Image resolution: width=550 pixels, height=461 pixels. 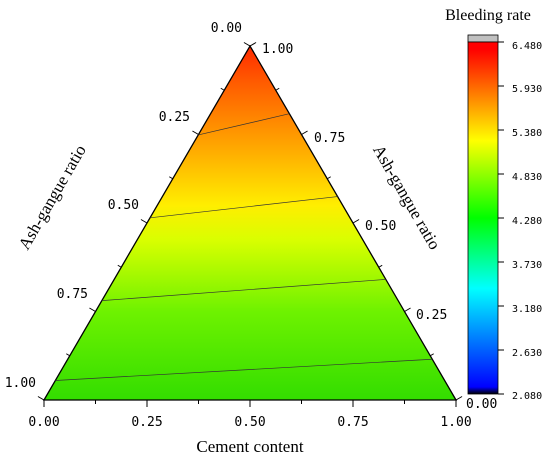 I want to click on left-tick-label-3: 0.75, so click(x=72, y=294).